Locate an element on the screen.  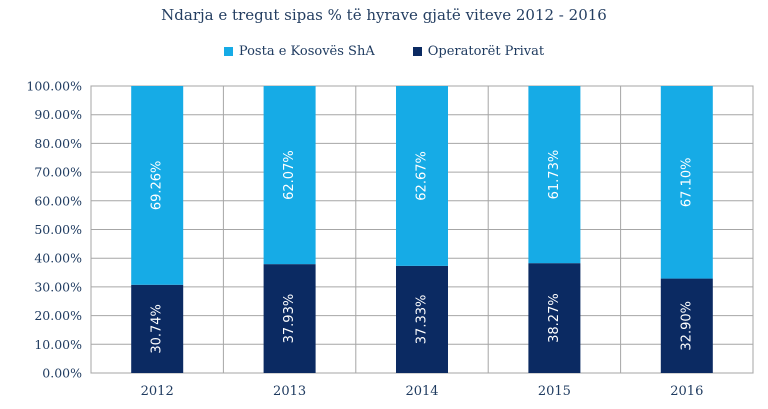
data-label: 62.07% is located at coordinates (289, 175).